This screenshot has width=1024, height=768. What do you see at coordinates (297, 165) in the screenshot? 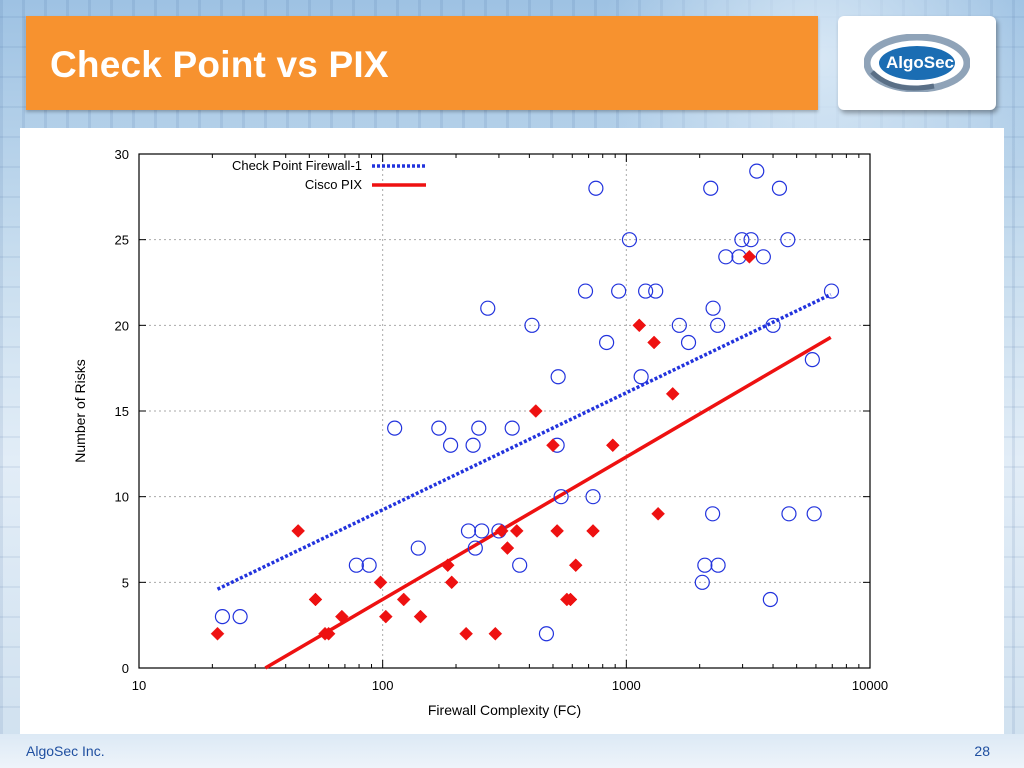
I see `legend-label: Check Point Firewall-1` at bounding box center [297, 165].